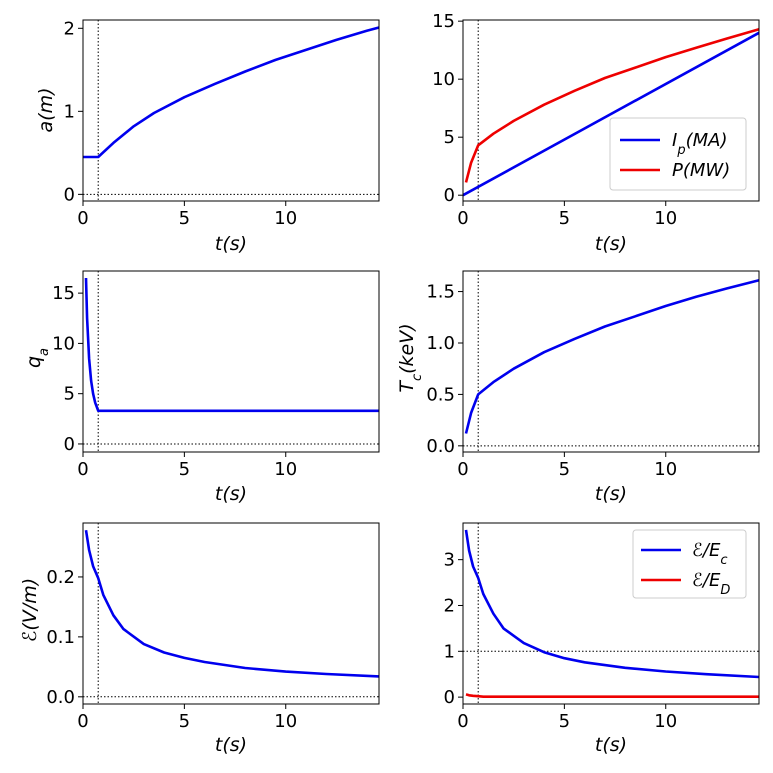  Describe the element at coordinates (440, 394) in the screenshot. I see `y-tick-label: 0.5` at that location.